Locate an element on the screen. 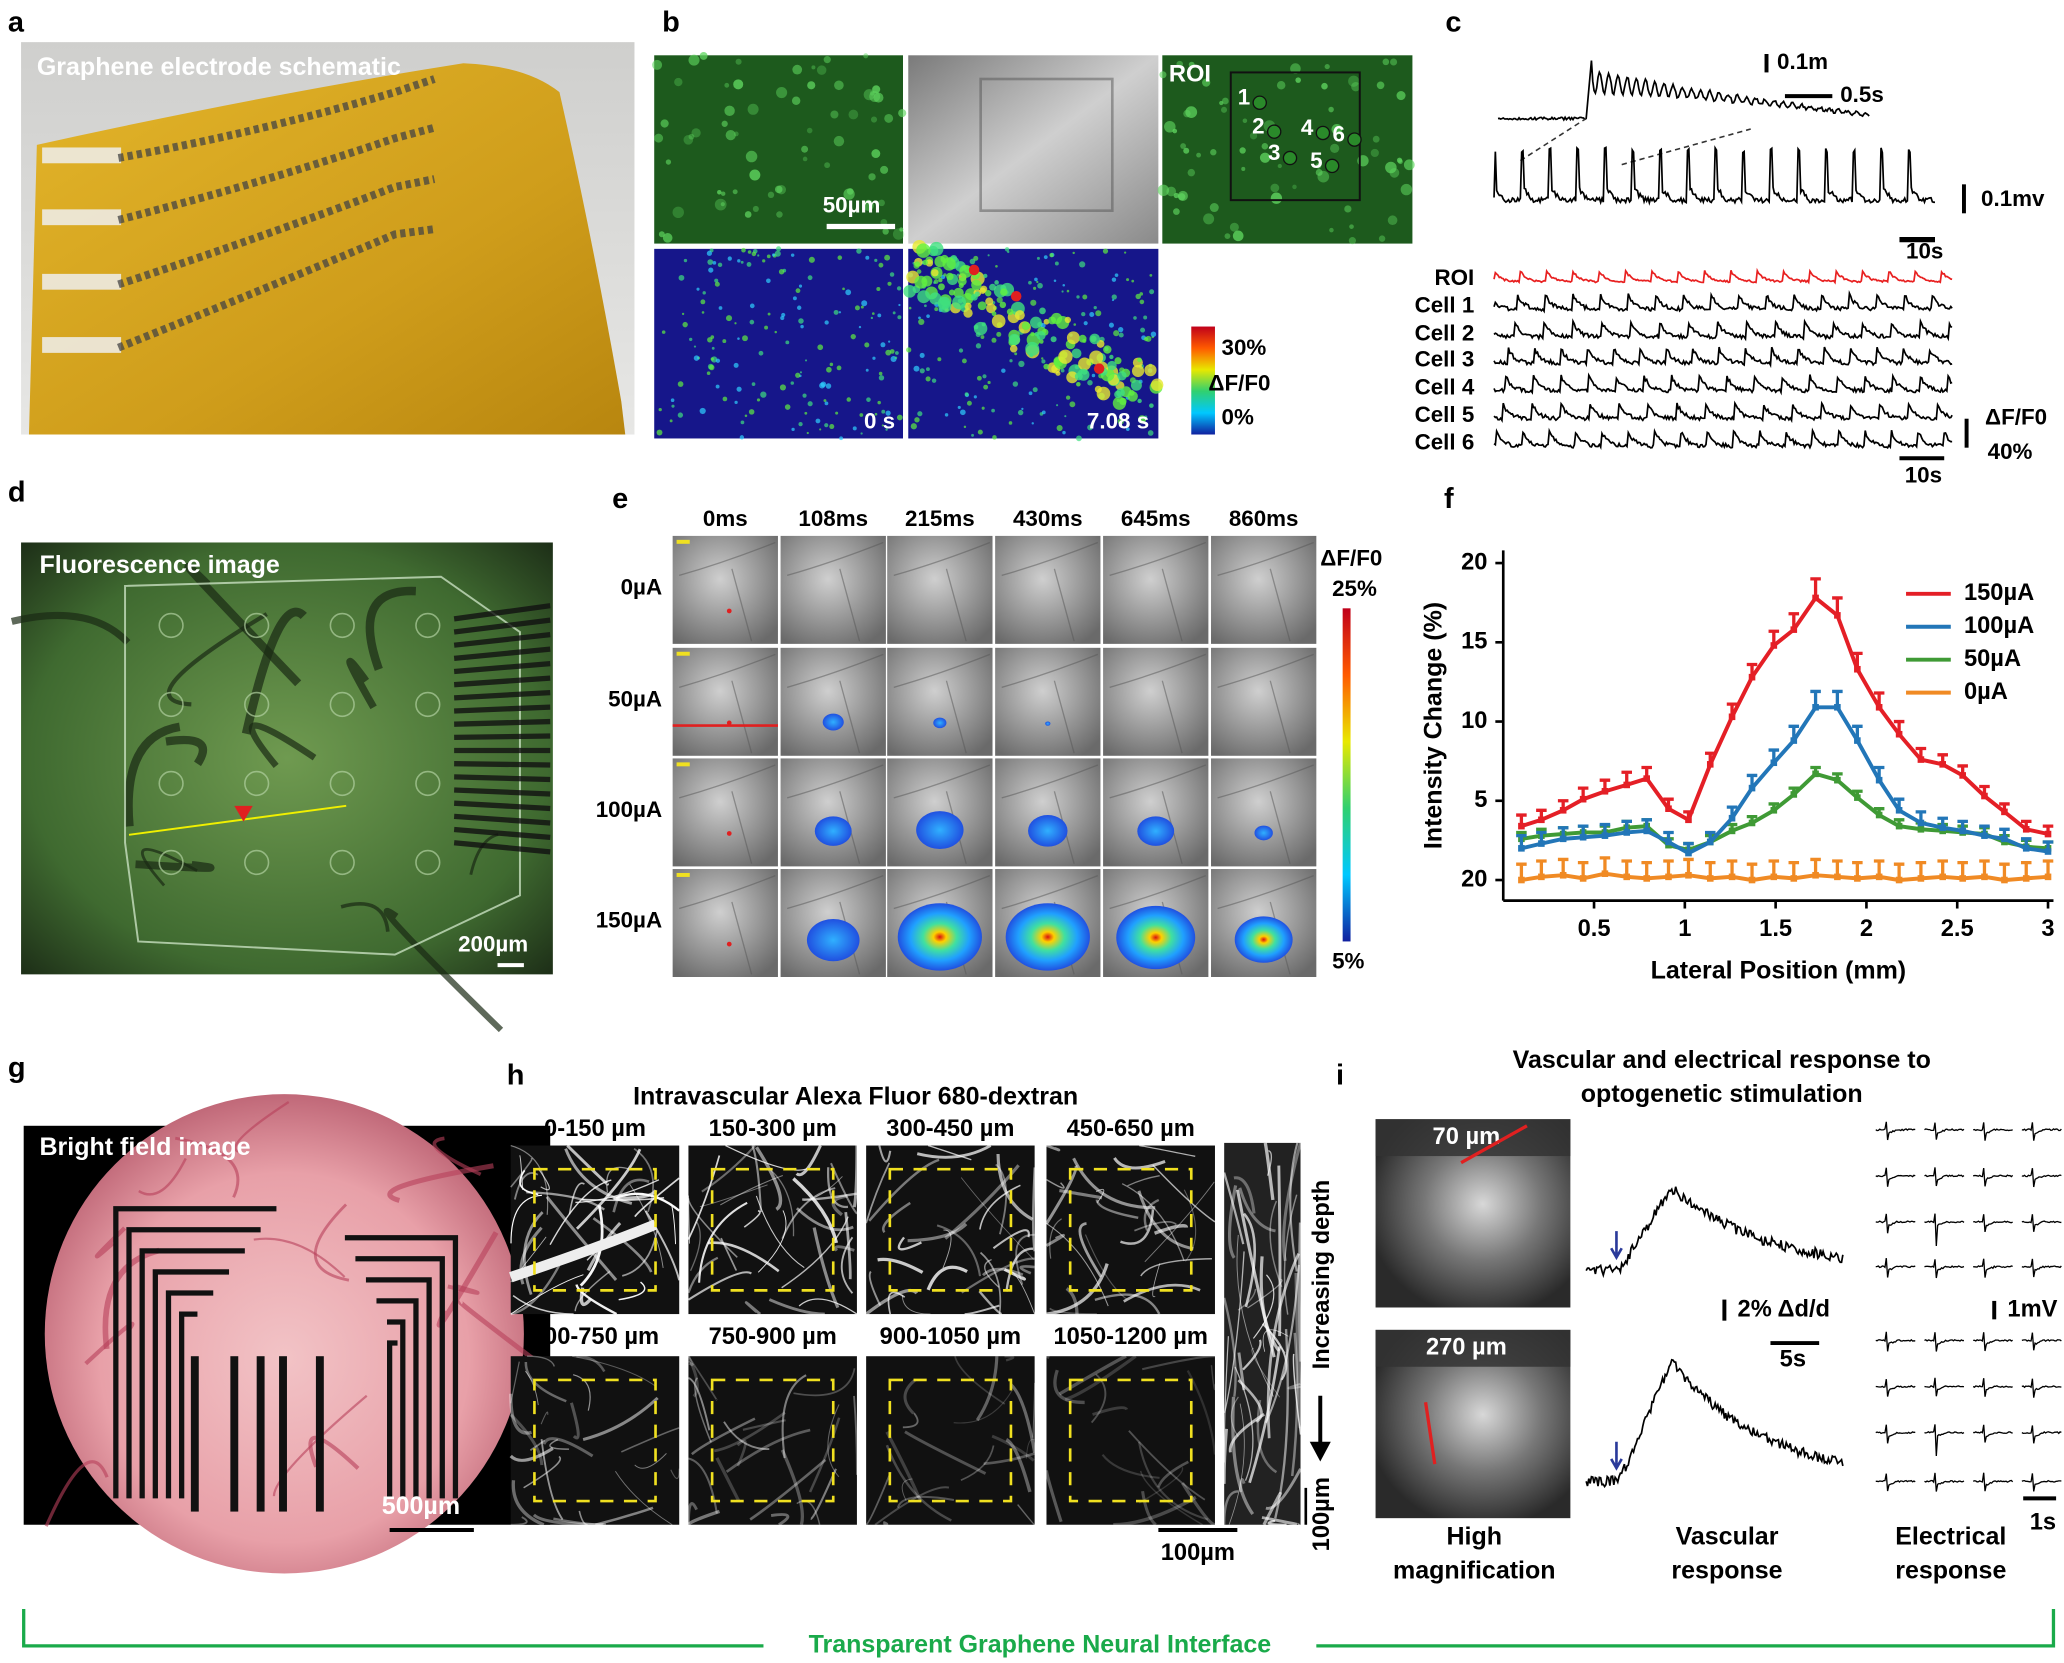 The width and height of the screenshot is (2064, 1663). stim-marker is located at coordinates (243, 813).